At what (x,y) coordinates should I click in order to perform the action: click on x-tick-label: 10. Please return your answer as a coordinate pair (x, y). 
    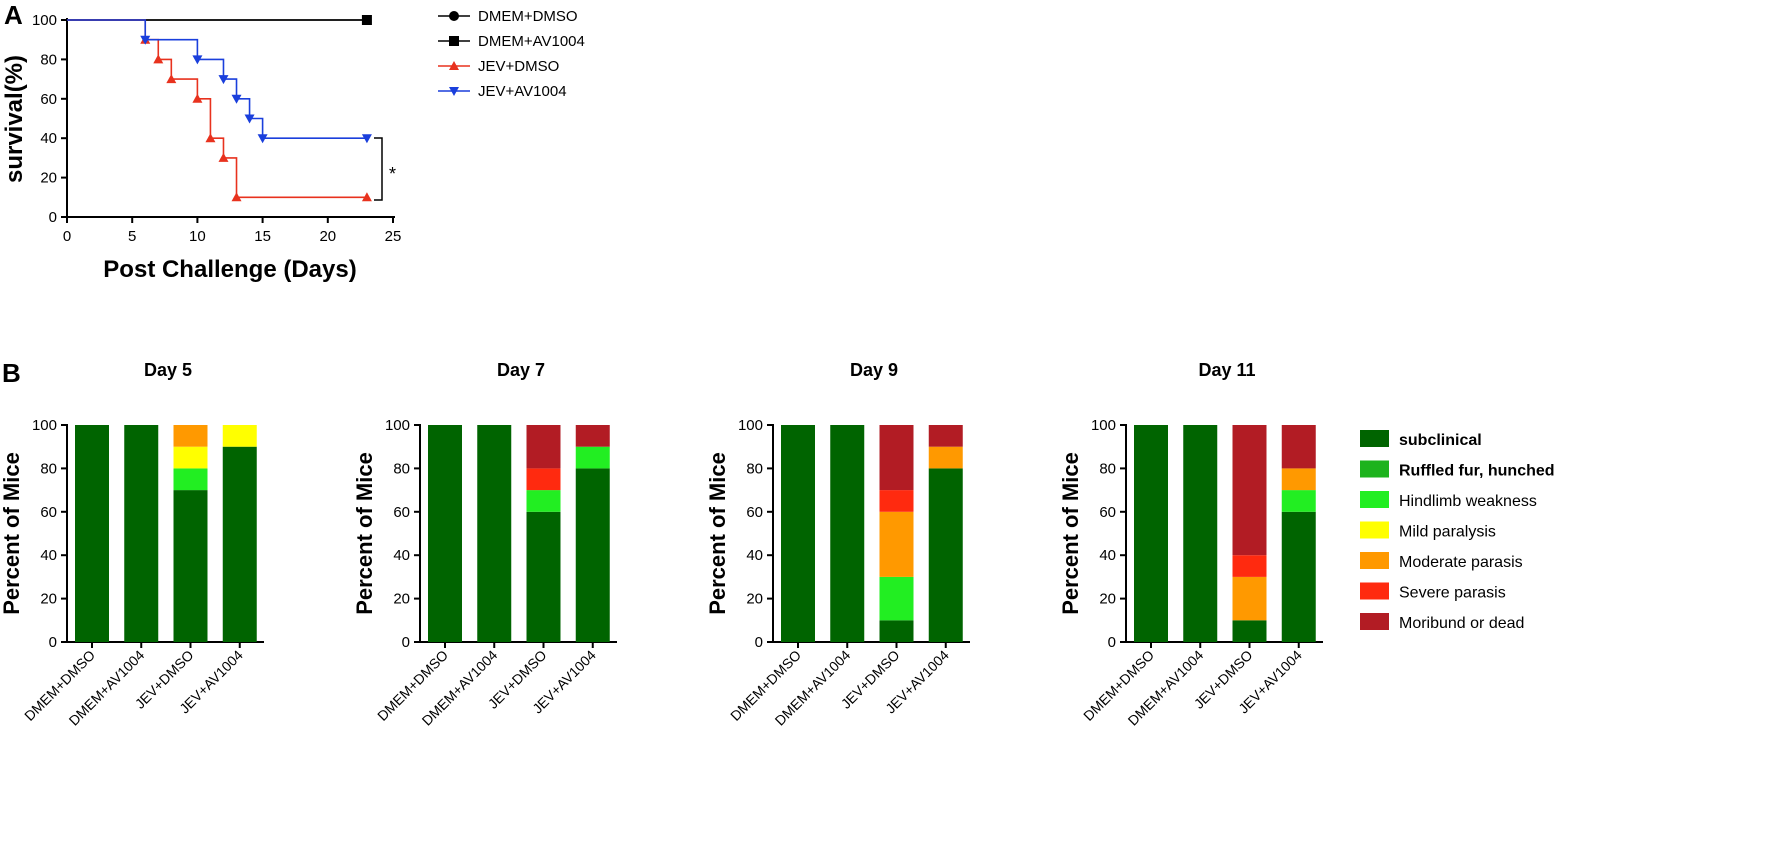
    Looking at the image, I should click on (197, 236).